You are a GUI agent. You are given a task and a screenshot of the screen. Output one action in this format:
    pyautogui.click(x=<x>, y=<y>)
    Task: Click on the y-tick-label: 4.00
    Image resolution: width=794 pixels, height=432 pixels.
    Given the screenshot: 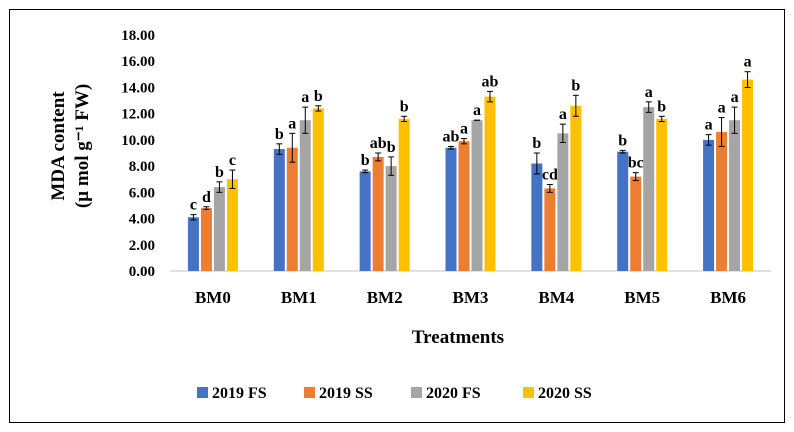 What is the action you would take?
    pyautogui.click(x=142, y=220)
    